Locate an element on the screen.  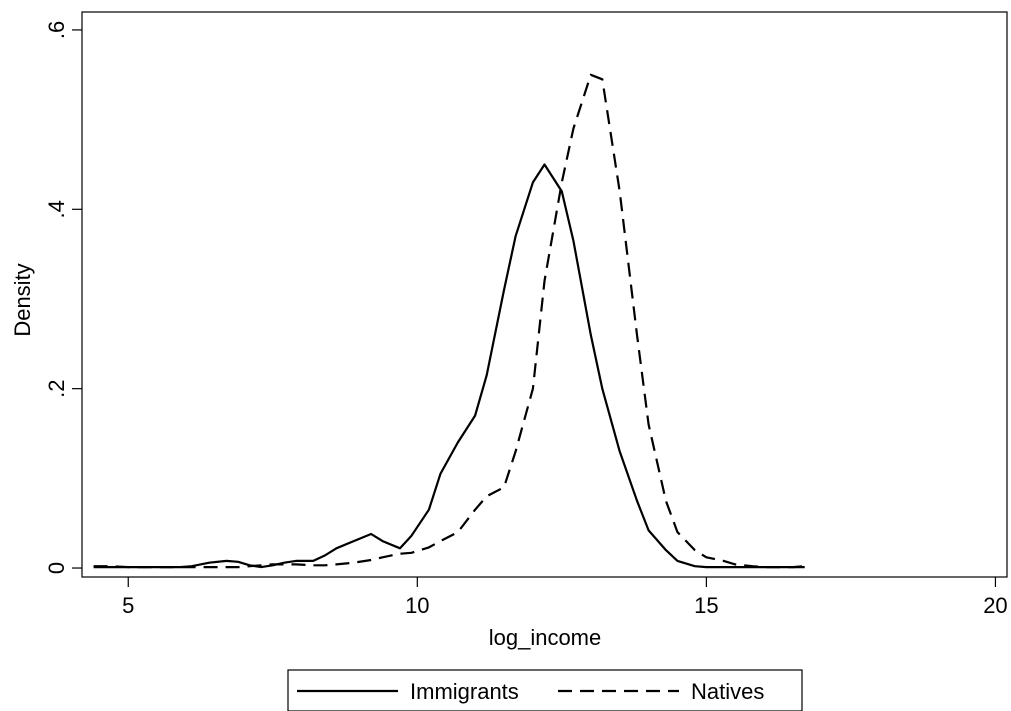
legend: Immigrants Natives is located at coordinates (545, 690).